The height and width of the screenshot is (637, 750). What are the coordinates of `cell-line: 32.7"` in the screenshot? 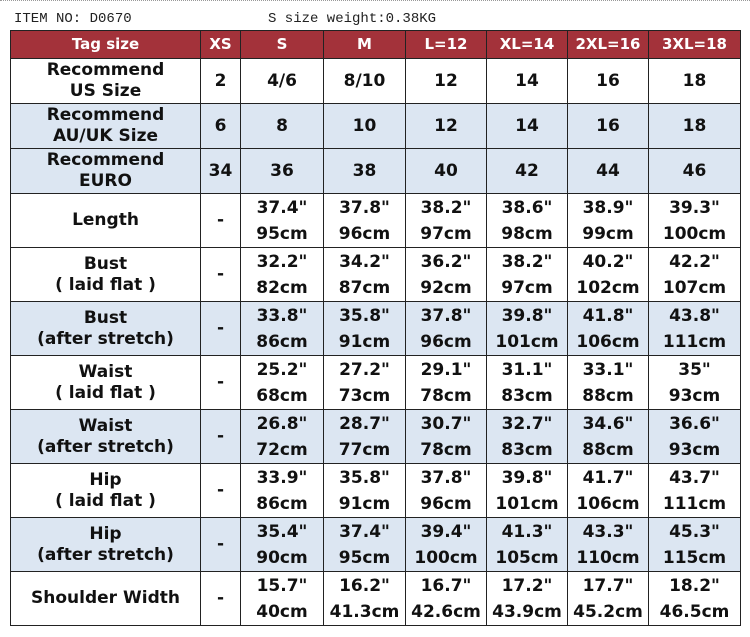 It's located at (527, 423).